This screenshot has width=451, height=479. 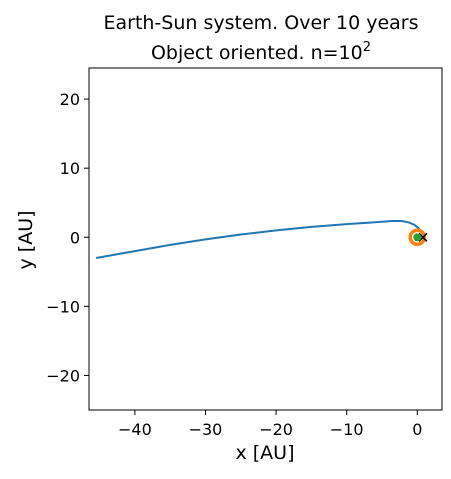 What do you see at coordinates (260, 23) in the screenshot?
I see `chart-title-line1: Earth-Sun system. Over 10 years` at bounding box center [260, 23].